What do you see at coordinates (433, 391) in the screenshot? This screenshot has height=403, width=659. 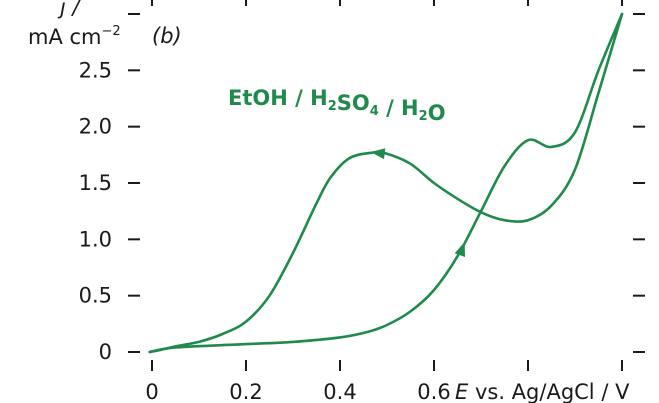 I see `x-tick-label: 0.6` at bounding box center [433, 391].